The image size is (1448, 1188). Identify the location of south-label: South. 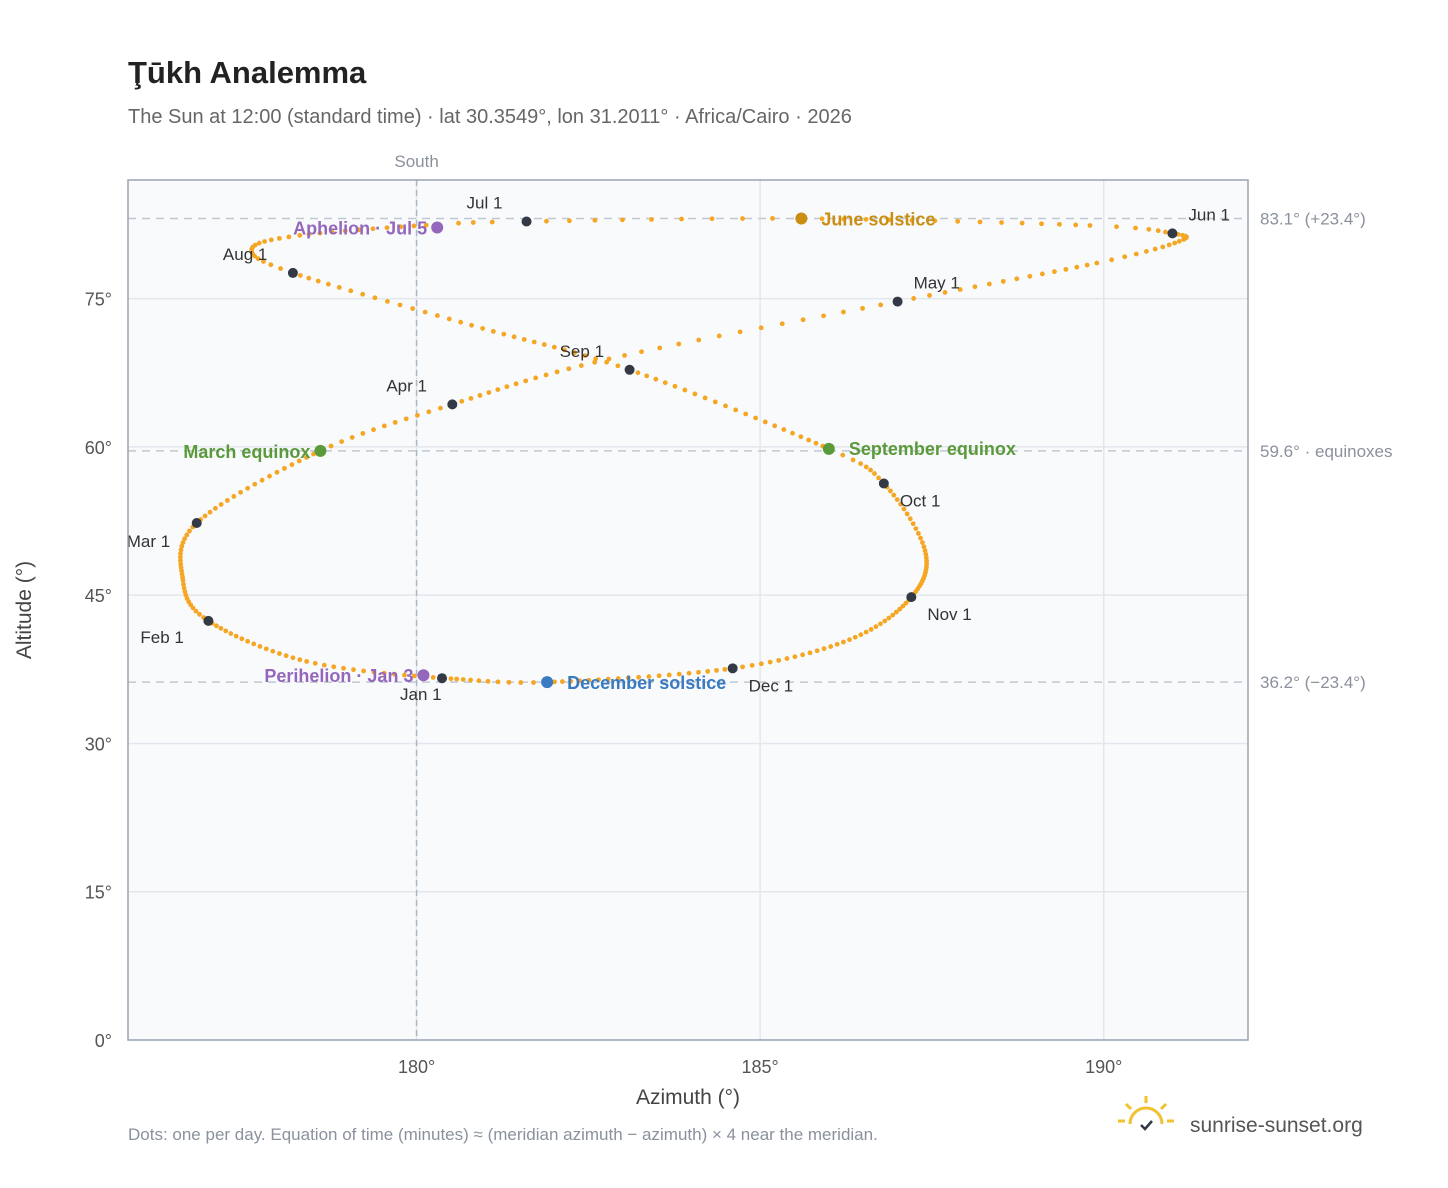
(416, 161).